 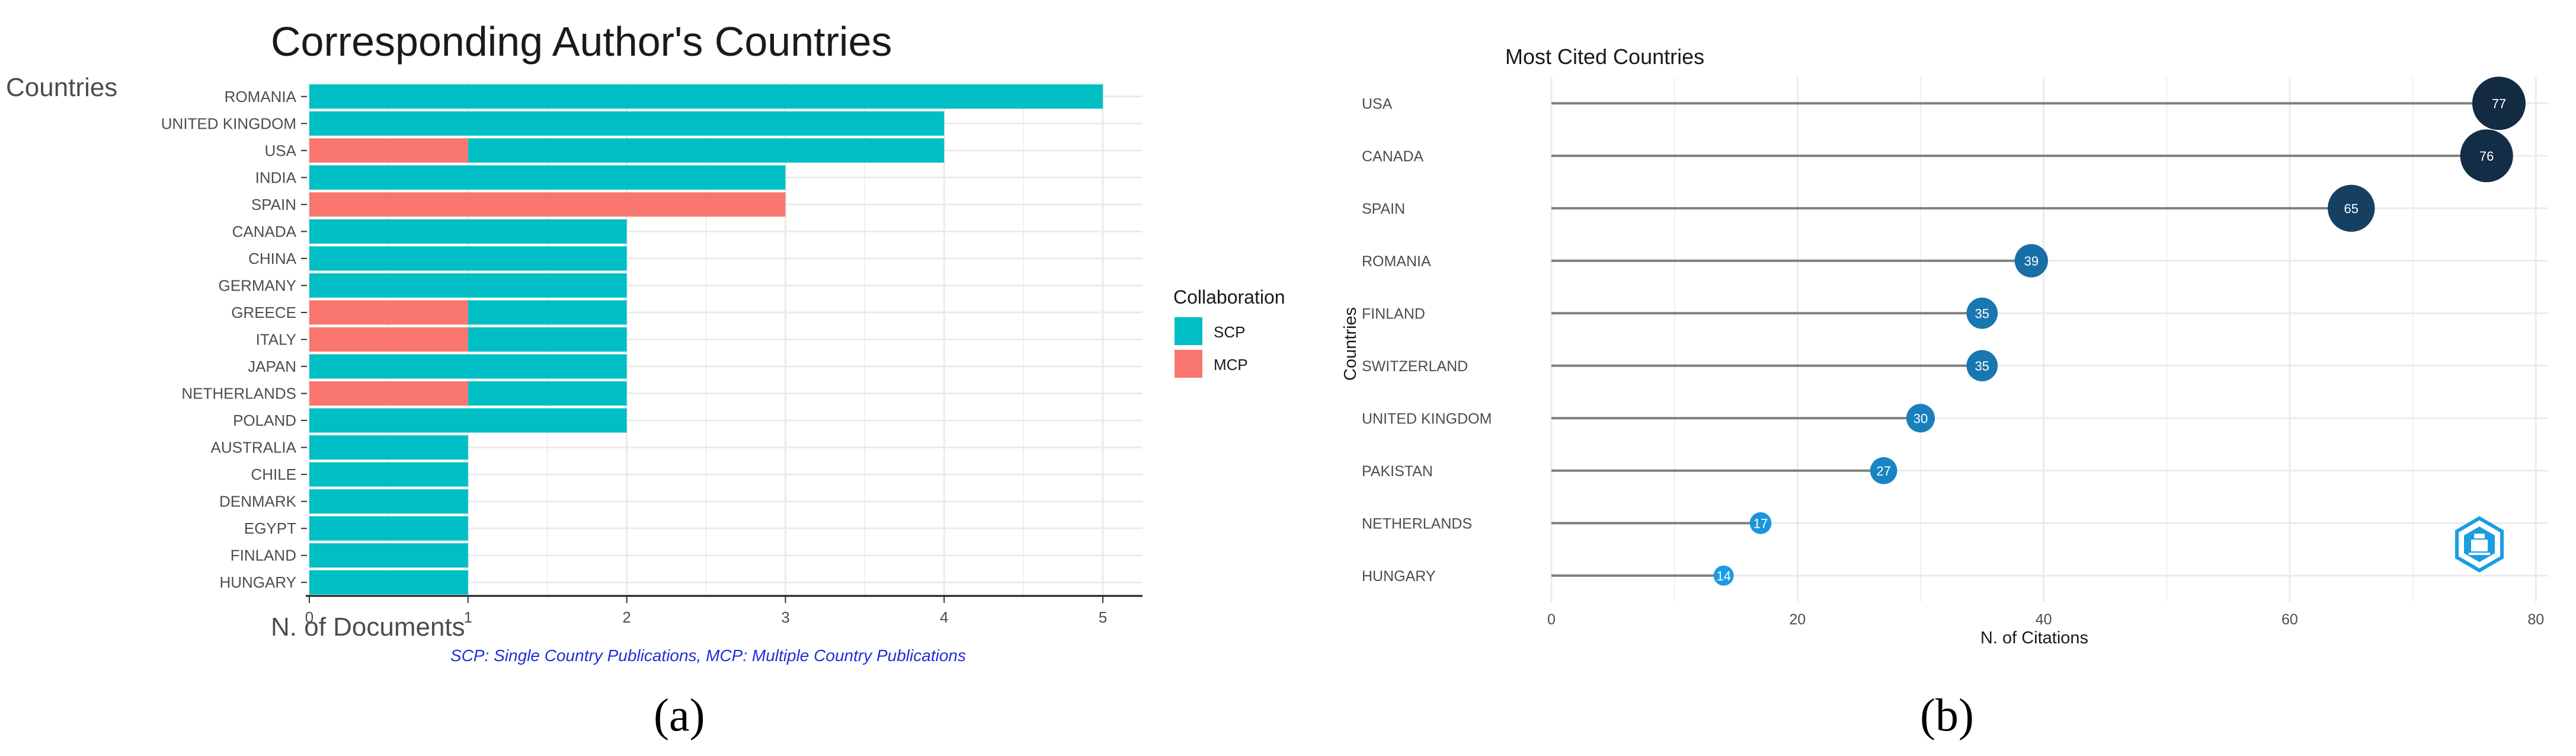 What do you see at coordinates (1417, 523) in the screenshot?
I see `b-y-tick-label: NETHERLANDS` at bounding box center [1417, 523].